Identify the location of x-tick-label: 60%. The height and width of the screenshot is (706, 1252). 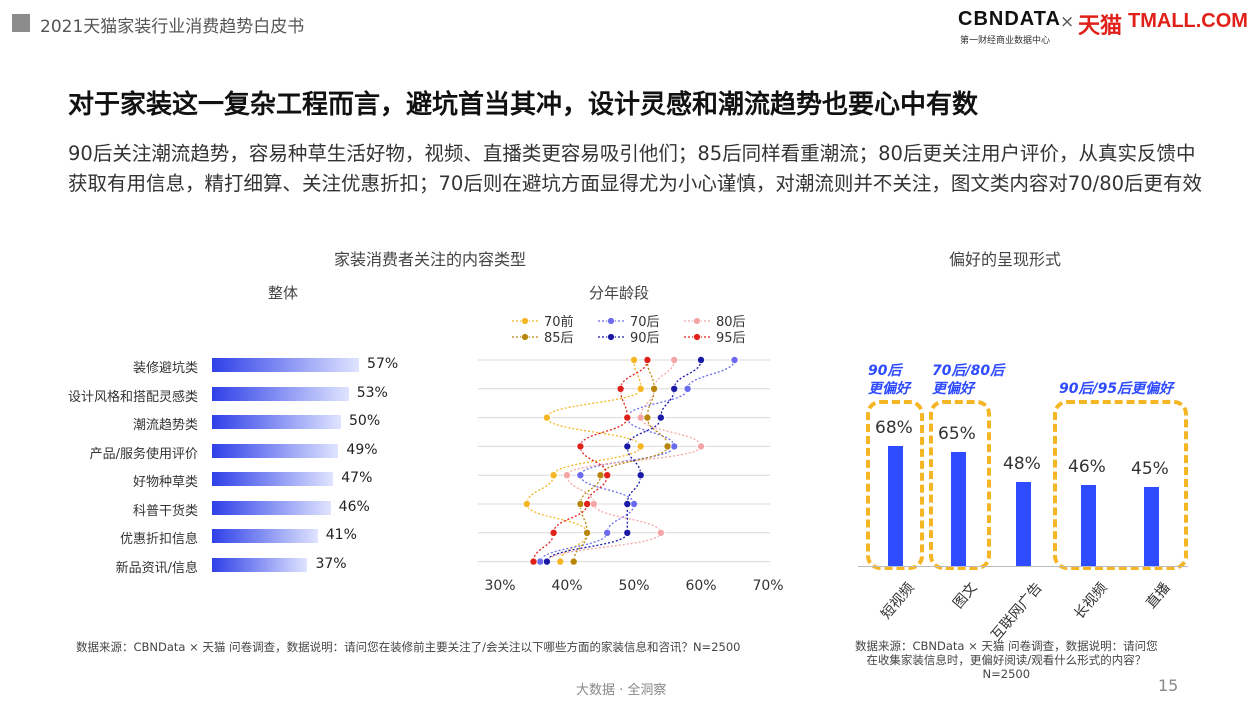
(700, 586).